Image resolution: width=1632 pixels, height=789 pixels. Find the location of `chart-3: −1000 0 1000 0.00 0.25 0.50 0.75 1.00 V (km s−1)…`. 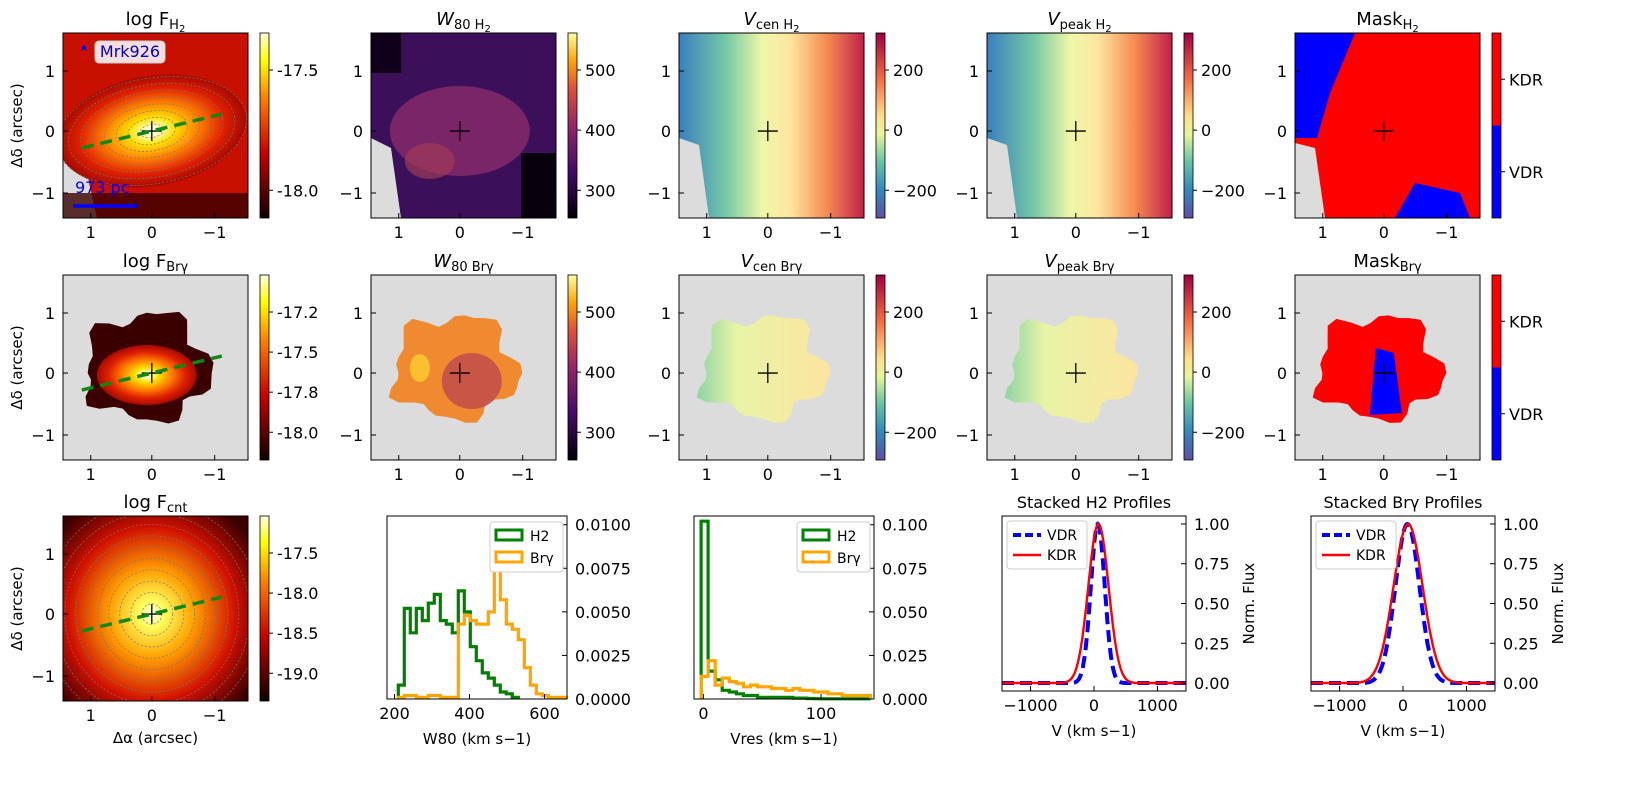

chart-3: −1000 0 1000 0.00 0.25 0.50 0.75 1.00 V (km s−1)… is located at coordinates (1438, 616).